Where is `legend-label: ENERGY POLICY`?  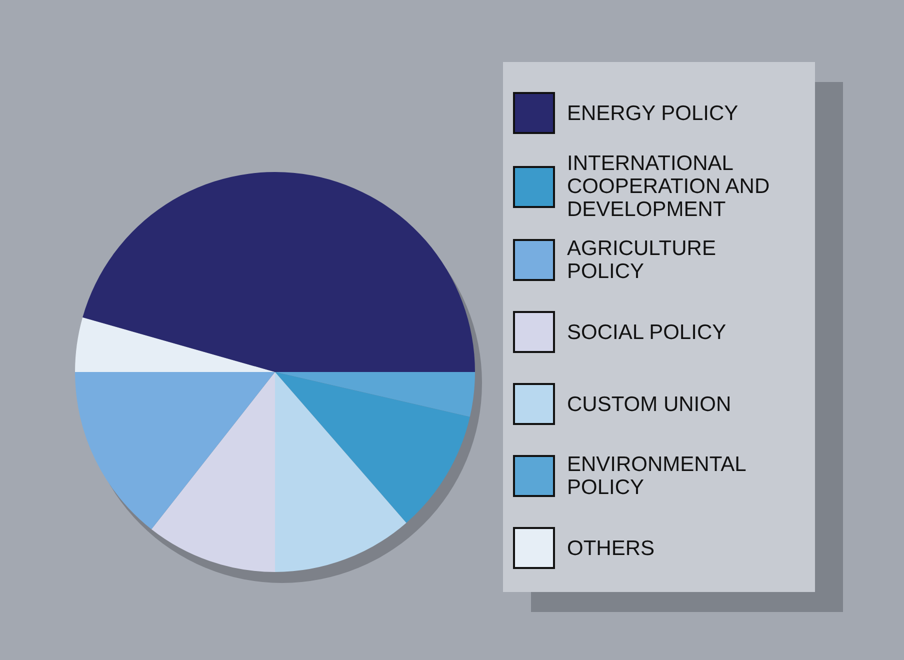
legend-label: ENERGY POLICY is located at coordinates (653, 113).